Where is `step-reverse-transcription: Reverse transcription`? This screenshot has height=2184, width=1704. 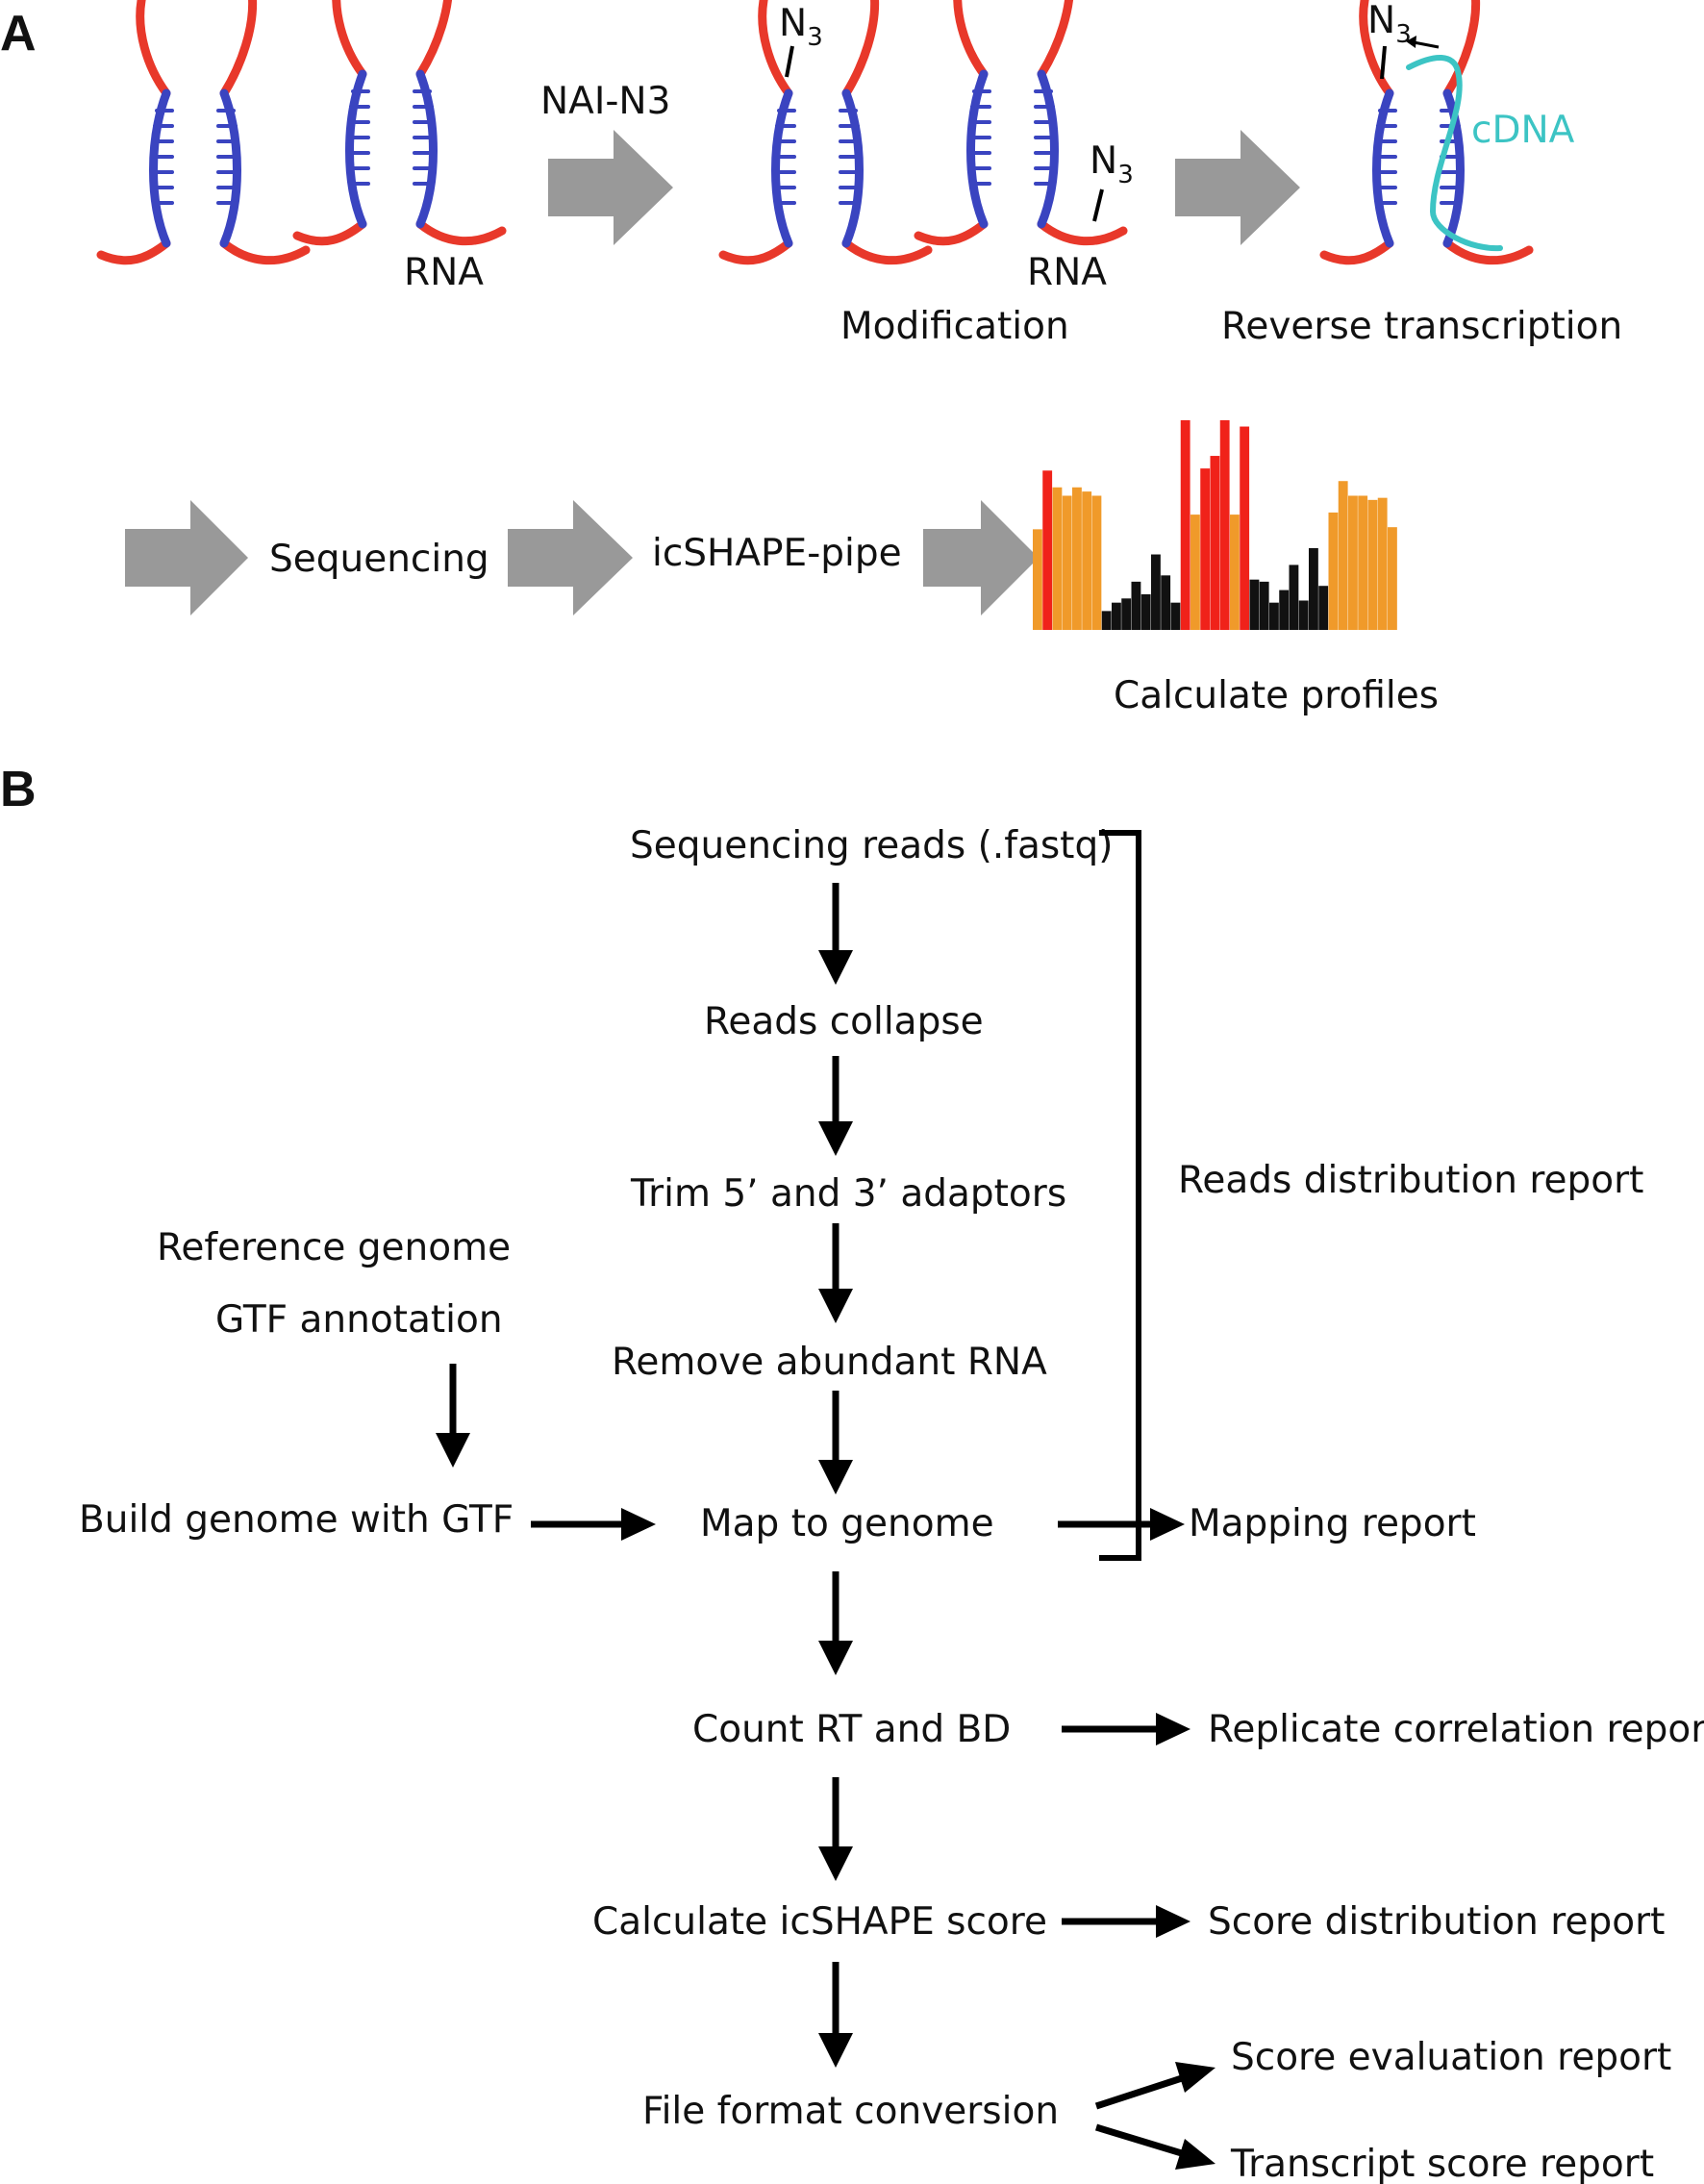 step-reverse-transcription: Reverse transcription is located at coordinates (1421, 326).